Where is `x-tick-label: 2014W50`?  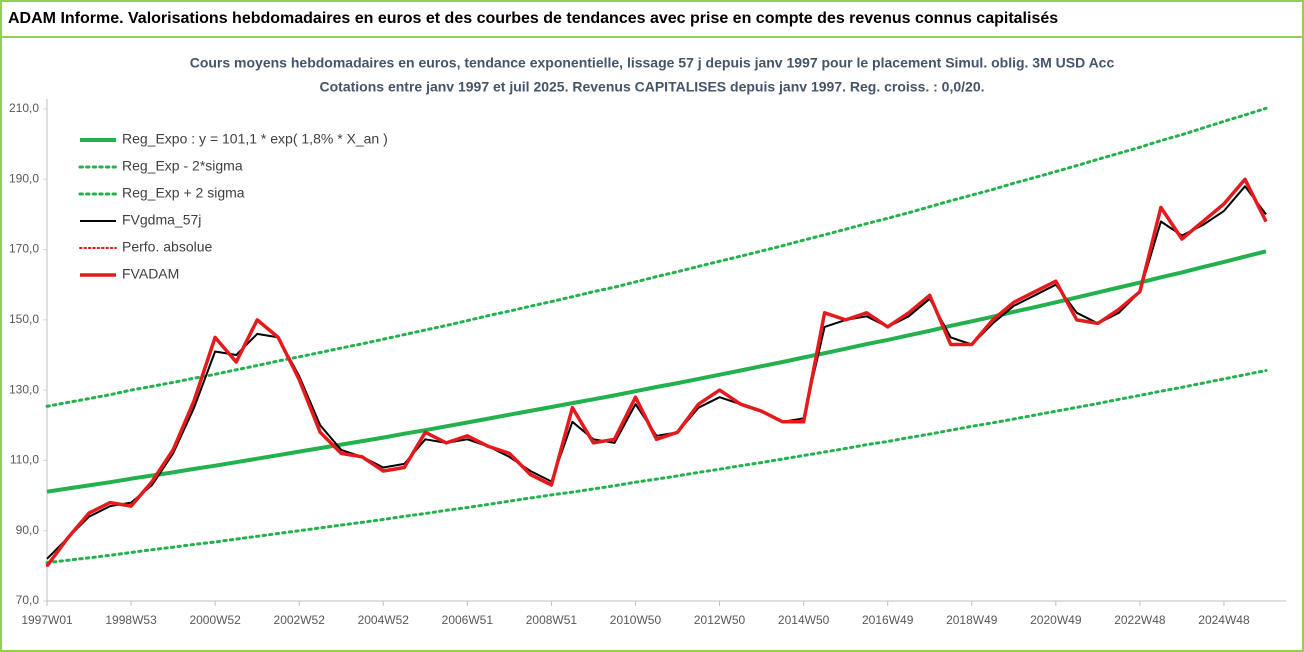 x-tick-label: 2014W50 is located at coordinates (804, 620).